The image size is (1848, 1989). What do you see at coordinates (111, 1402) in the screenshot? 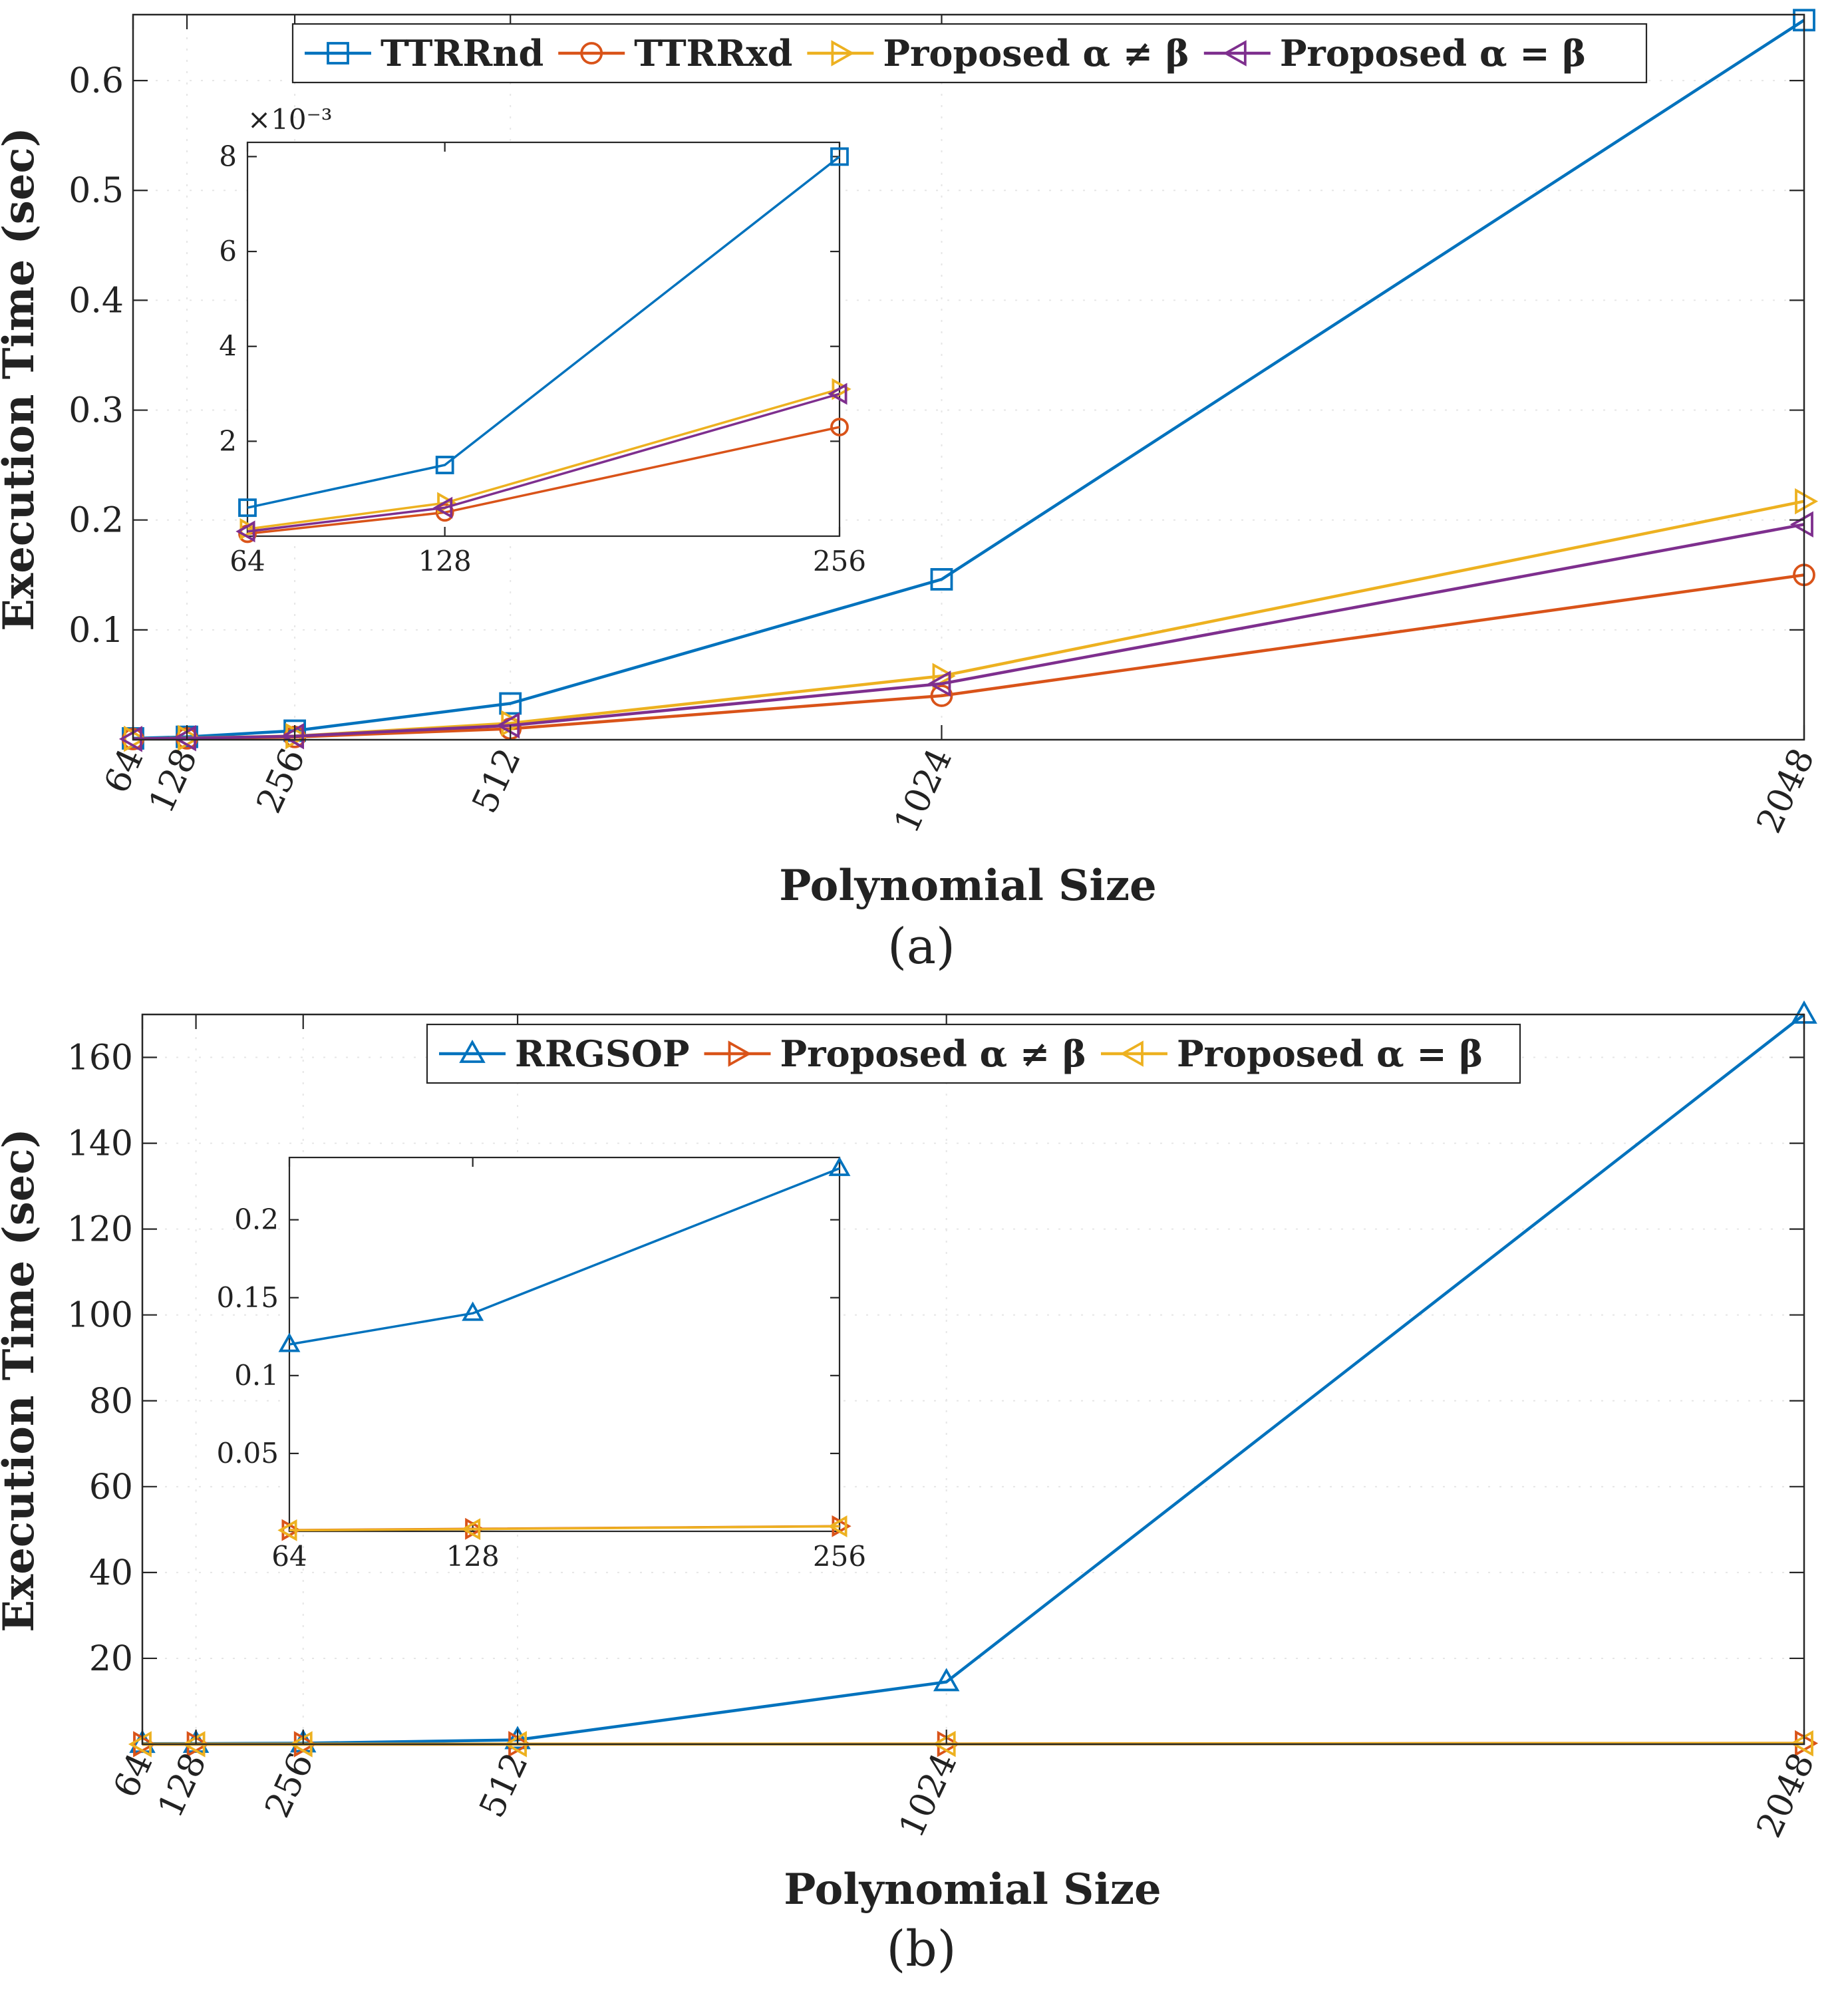
I see `y-tick-label: 80` at bounding box center [111, 1402].